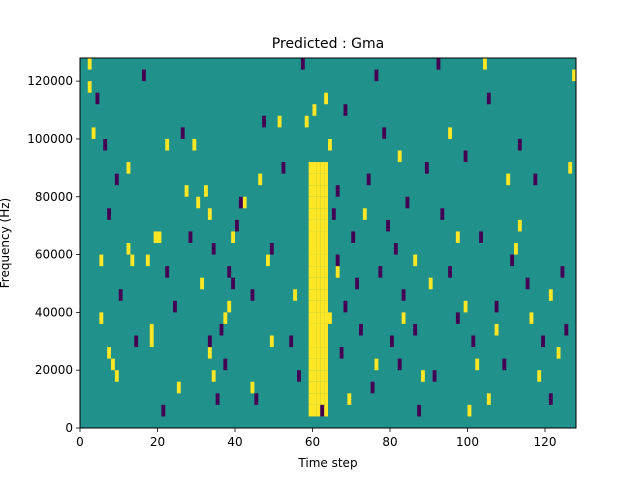 The width and height of the screenshot is (640, 484). Describe the element at coordinates (316, 438) in the screenshot. I see `x-axis: 0 20 40 60 80 100 120` at that location.